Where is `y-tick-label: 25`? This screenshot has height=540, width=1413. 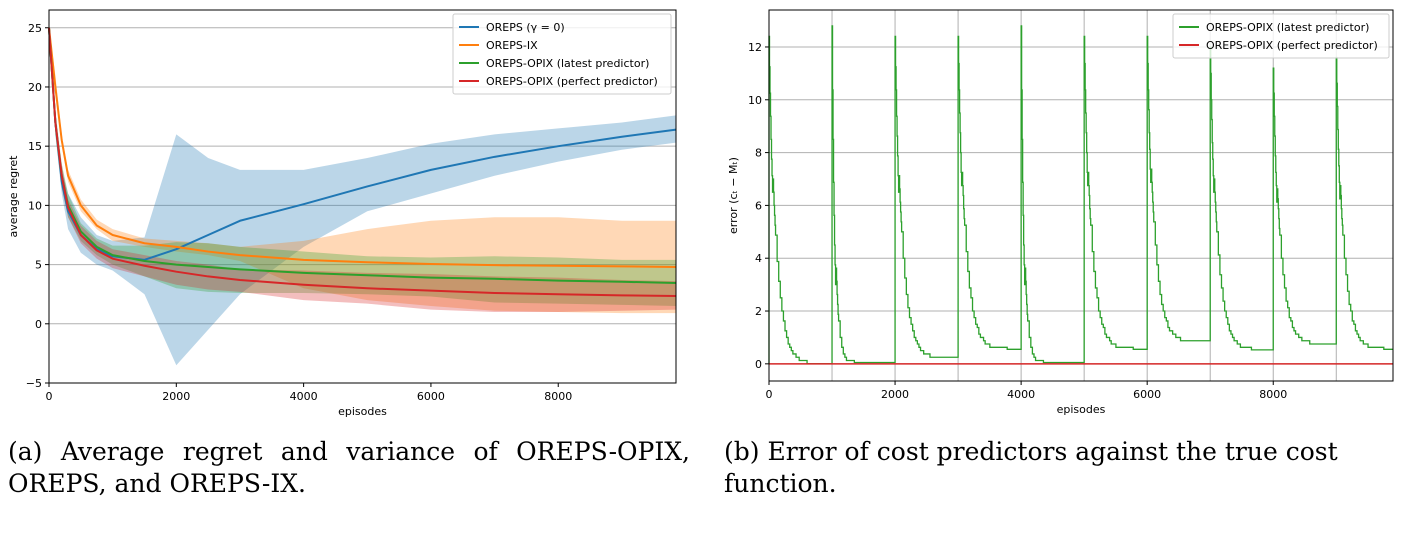
y-tick-label: 25 is located at coordinates (35, 28).